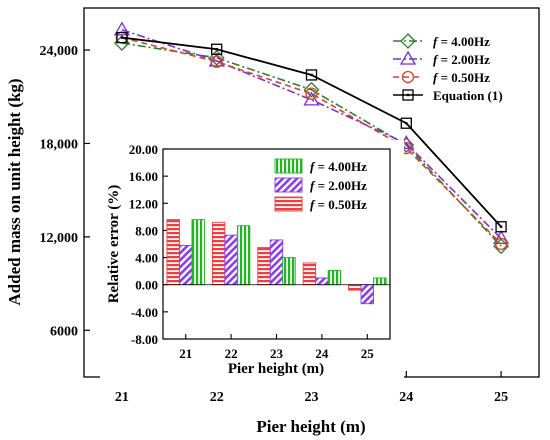 This screenshot has width=550, height=440. I want to click on main-x-tick-label: 23, so click(312, 397).